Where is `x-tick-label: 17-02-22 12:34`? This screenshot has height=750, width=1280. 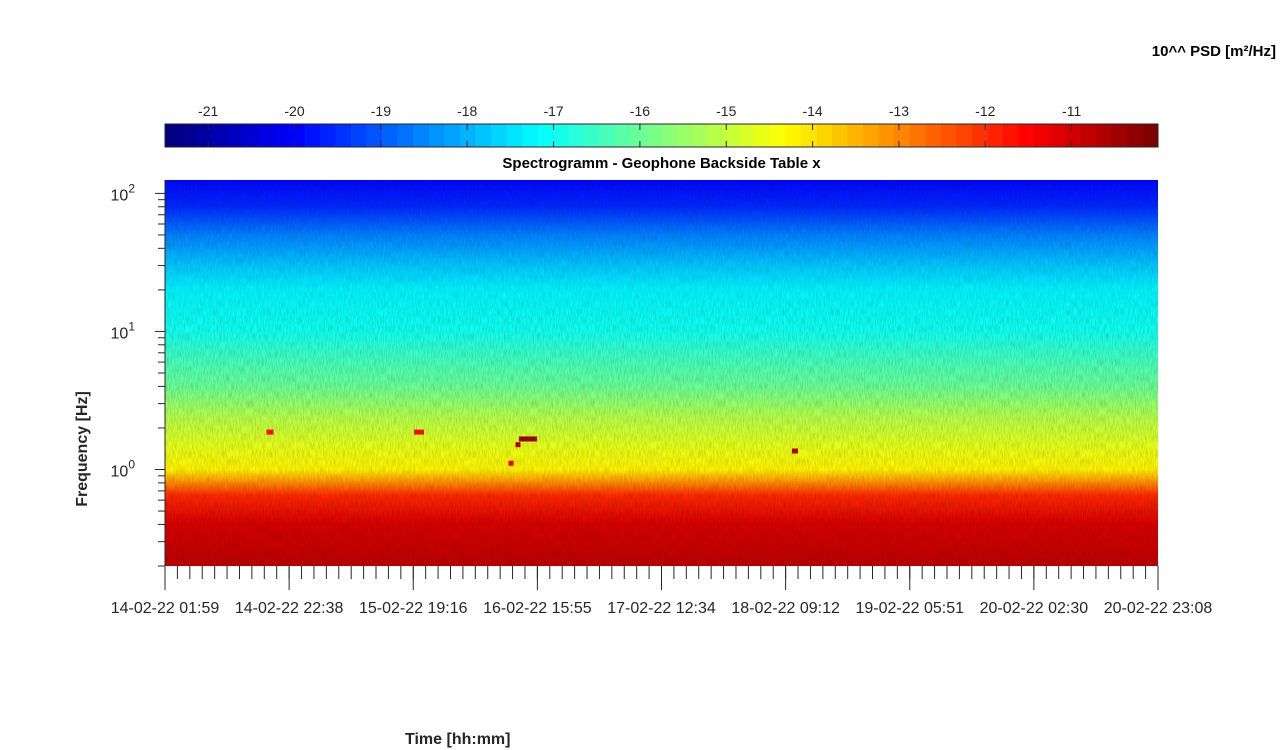 x-tick-label: 17-02-22 12:34 is located at coordinates (661, 608).